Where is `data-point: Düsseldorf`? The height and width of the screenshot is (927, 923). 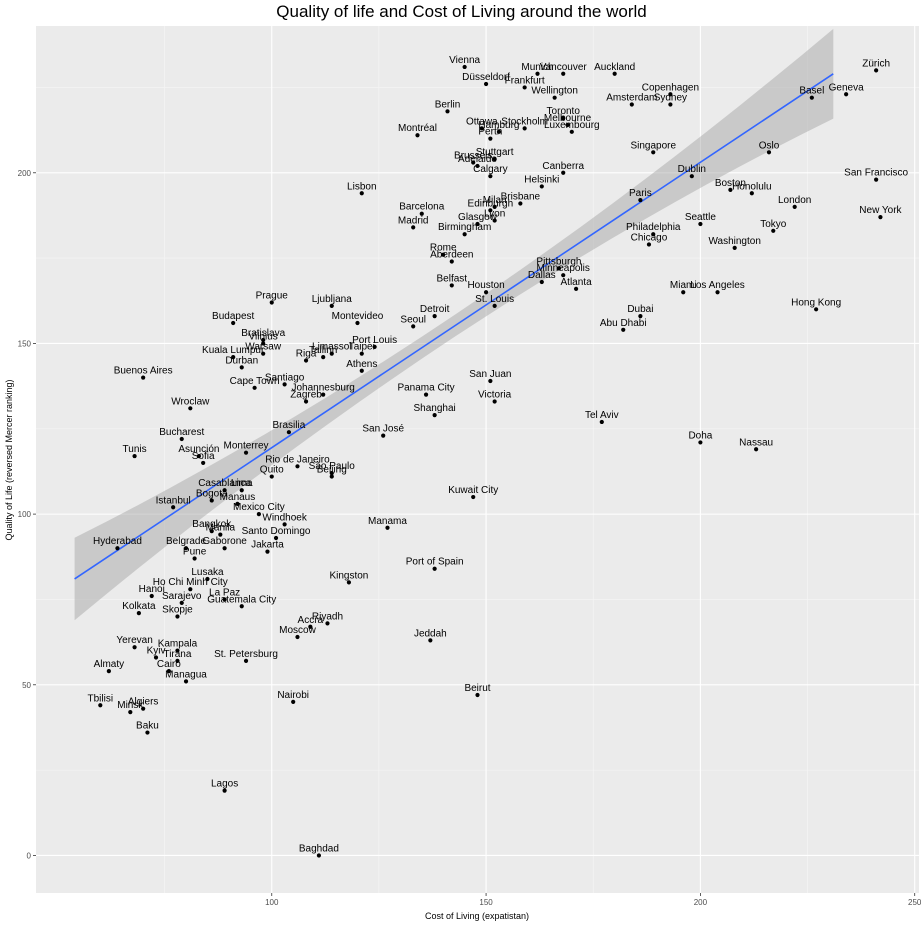 data-point: Düsseldorf is located at coordinates (486, 79).